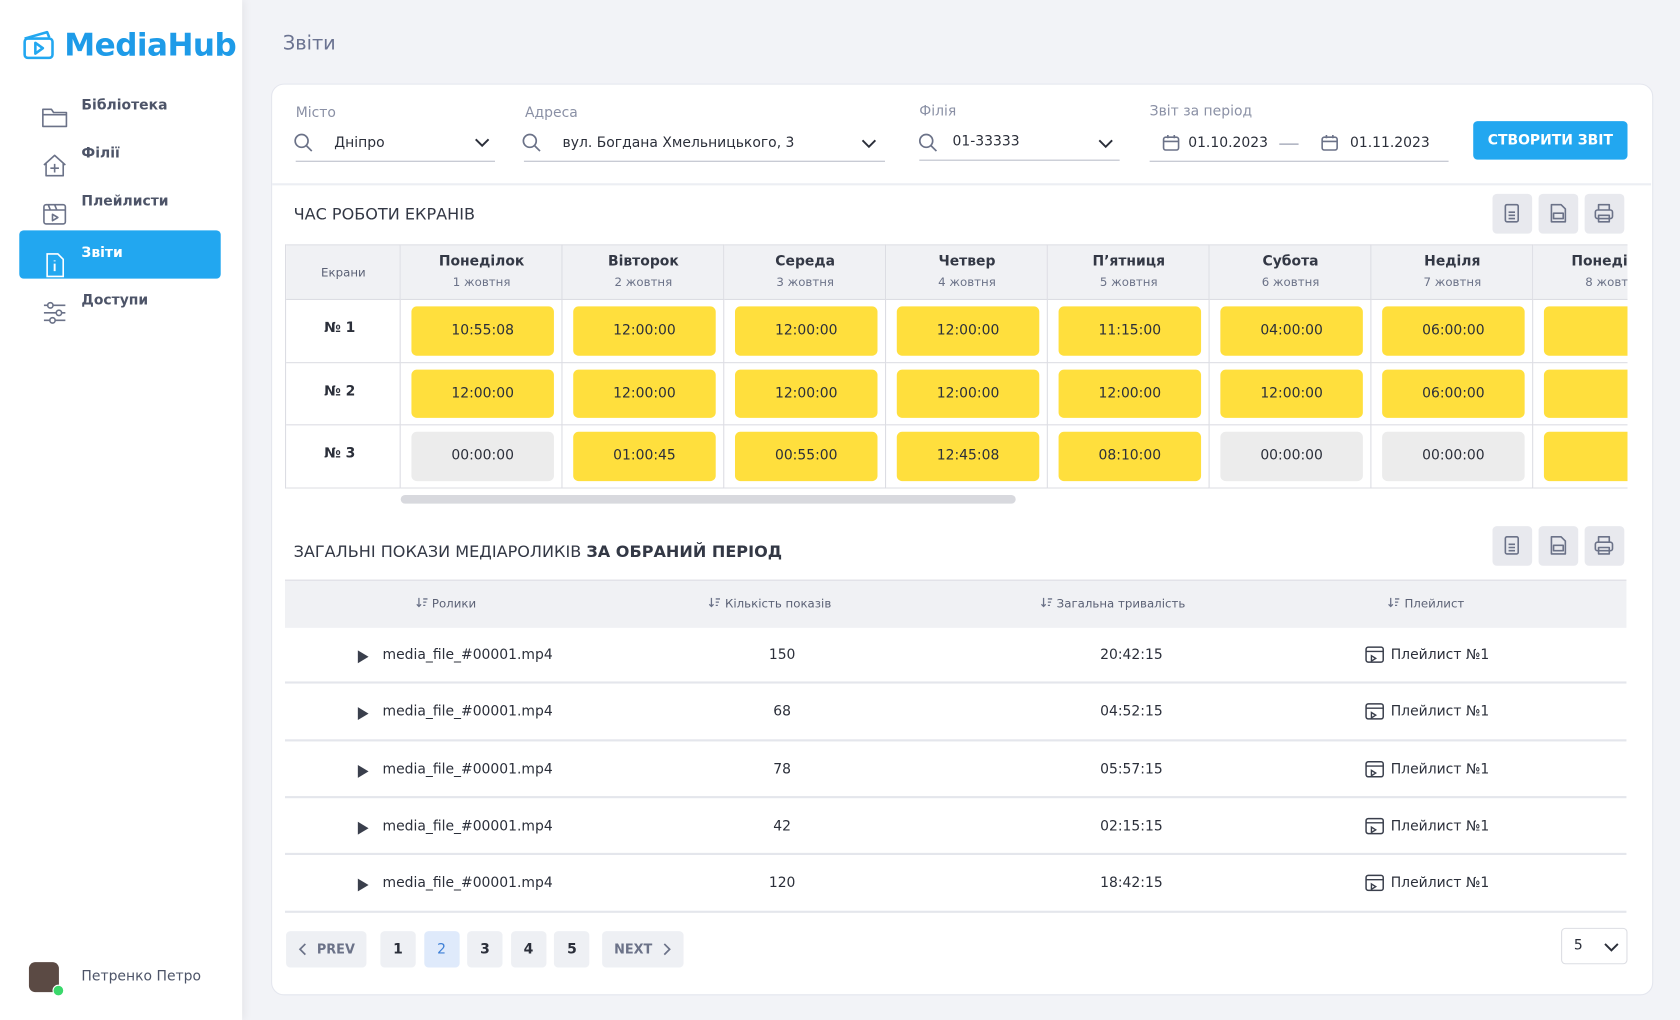 This screenshot has height=1020, width=1680. I want to click on user-name: Петренко Петро, so click(141, 976).